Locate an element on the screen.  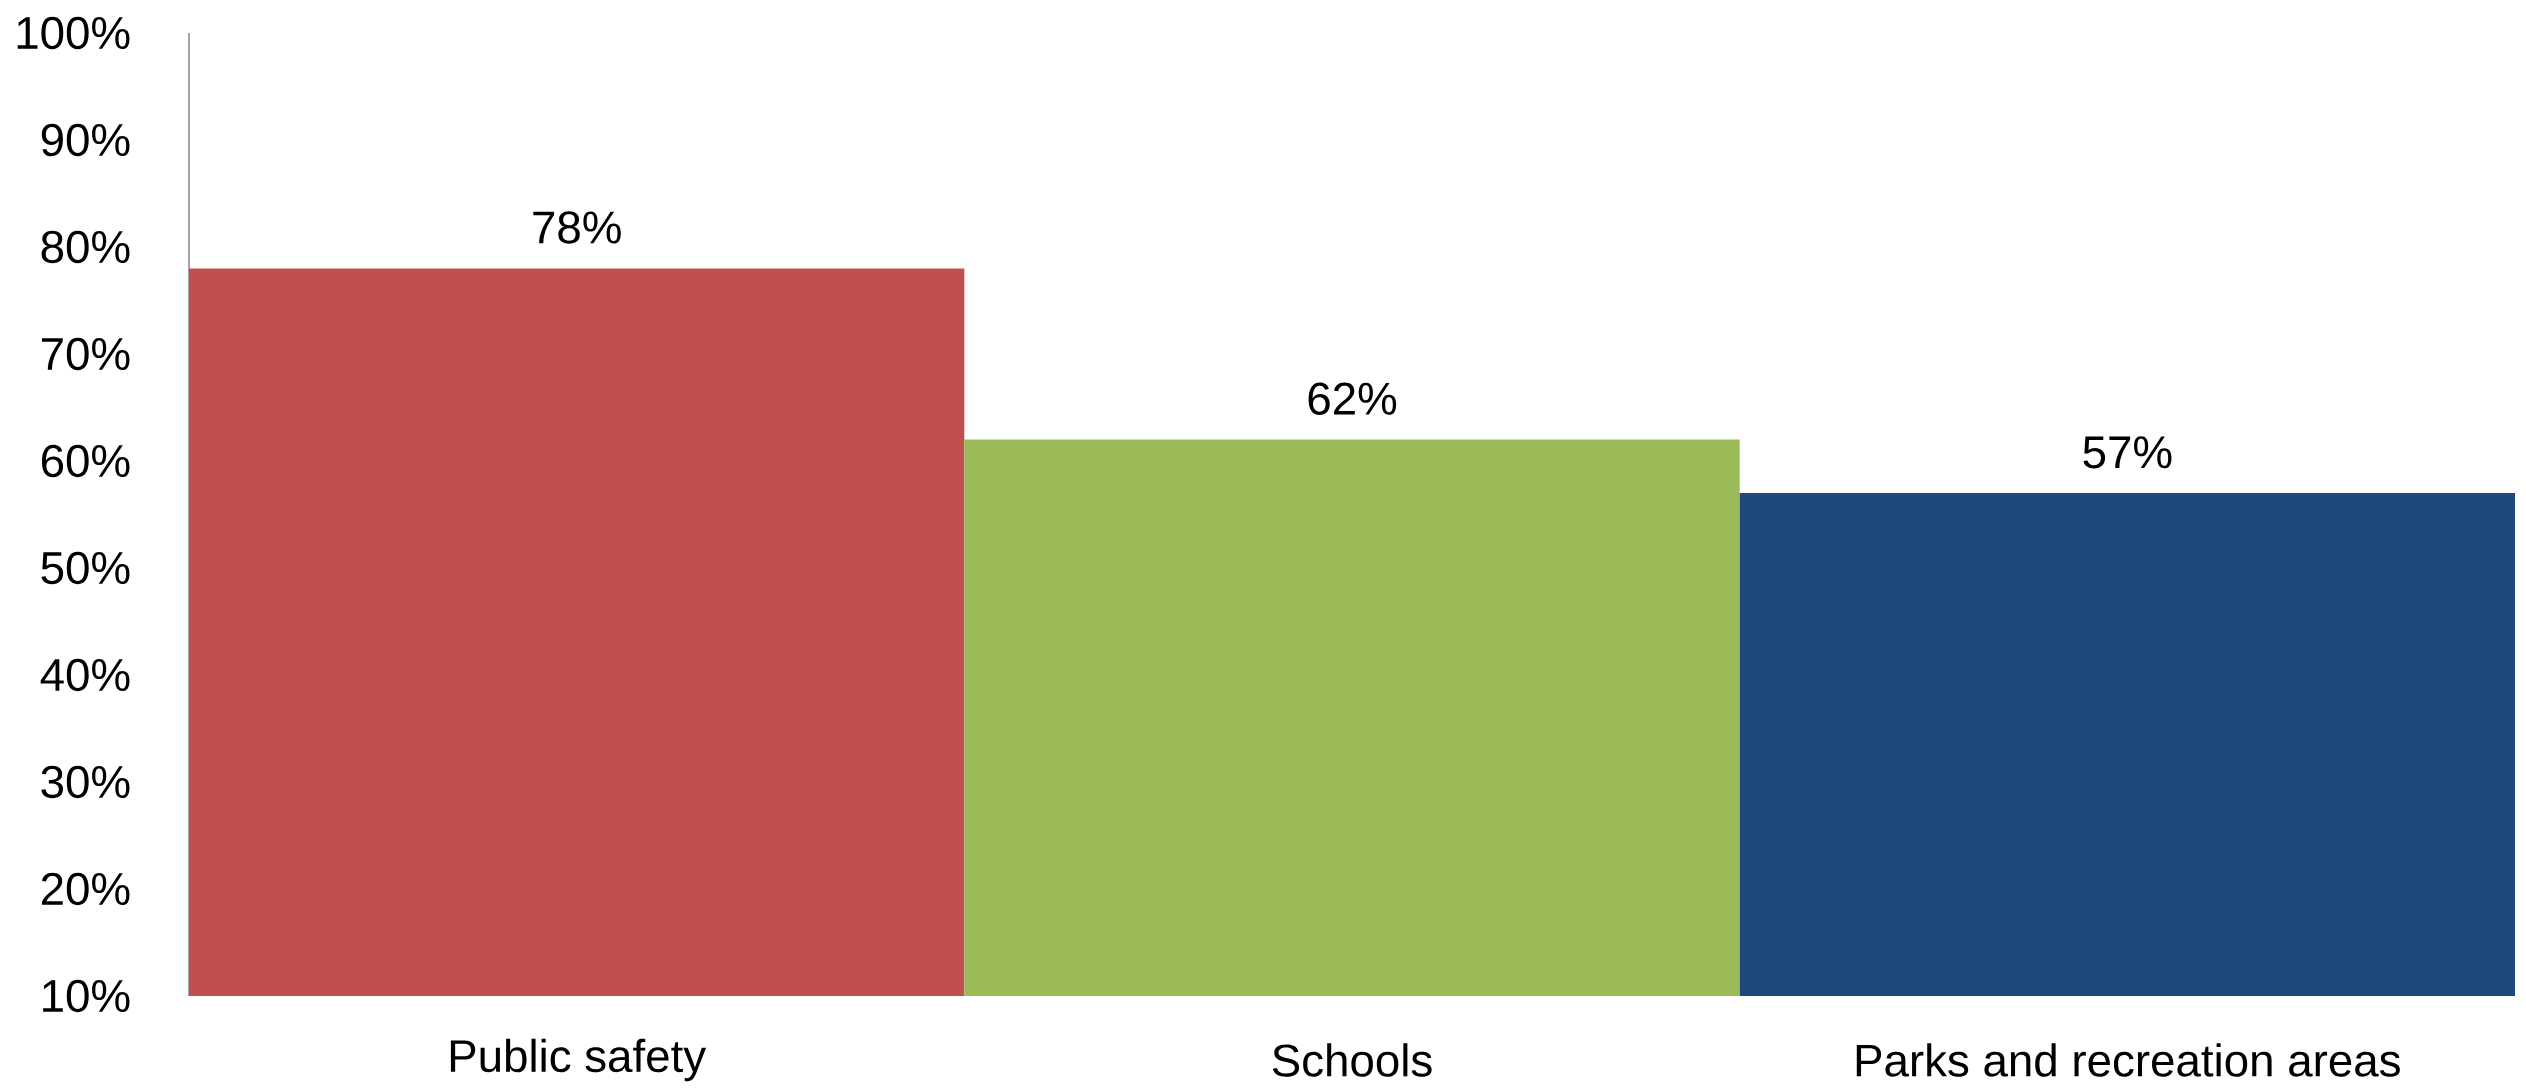
y-tick-label: 70% is located at coordinates (86, 354).